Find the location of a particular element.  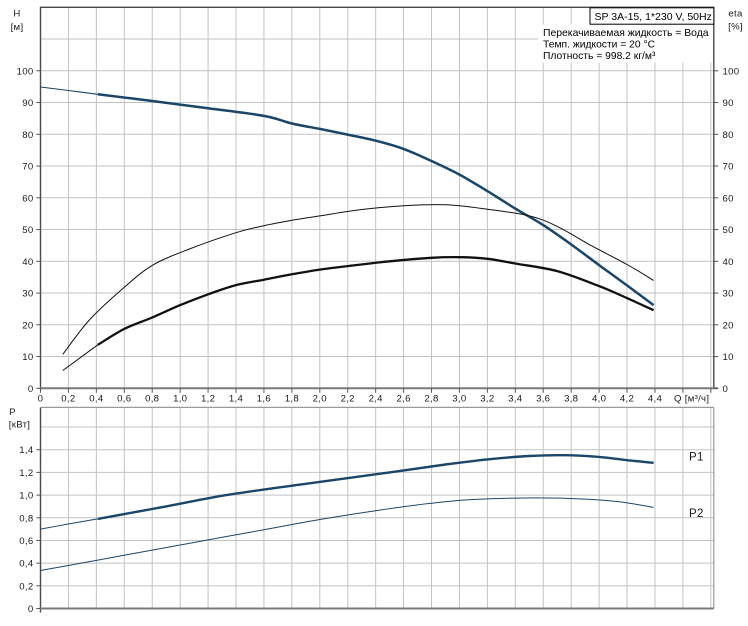

svg-text: [кВт] is located at coordinates (20, 425).